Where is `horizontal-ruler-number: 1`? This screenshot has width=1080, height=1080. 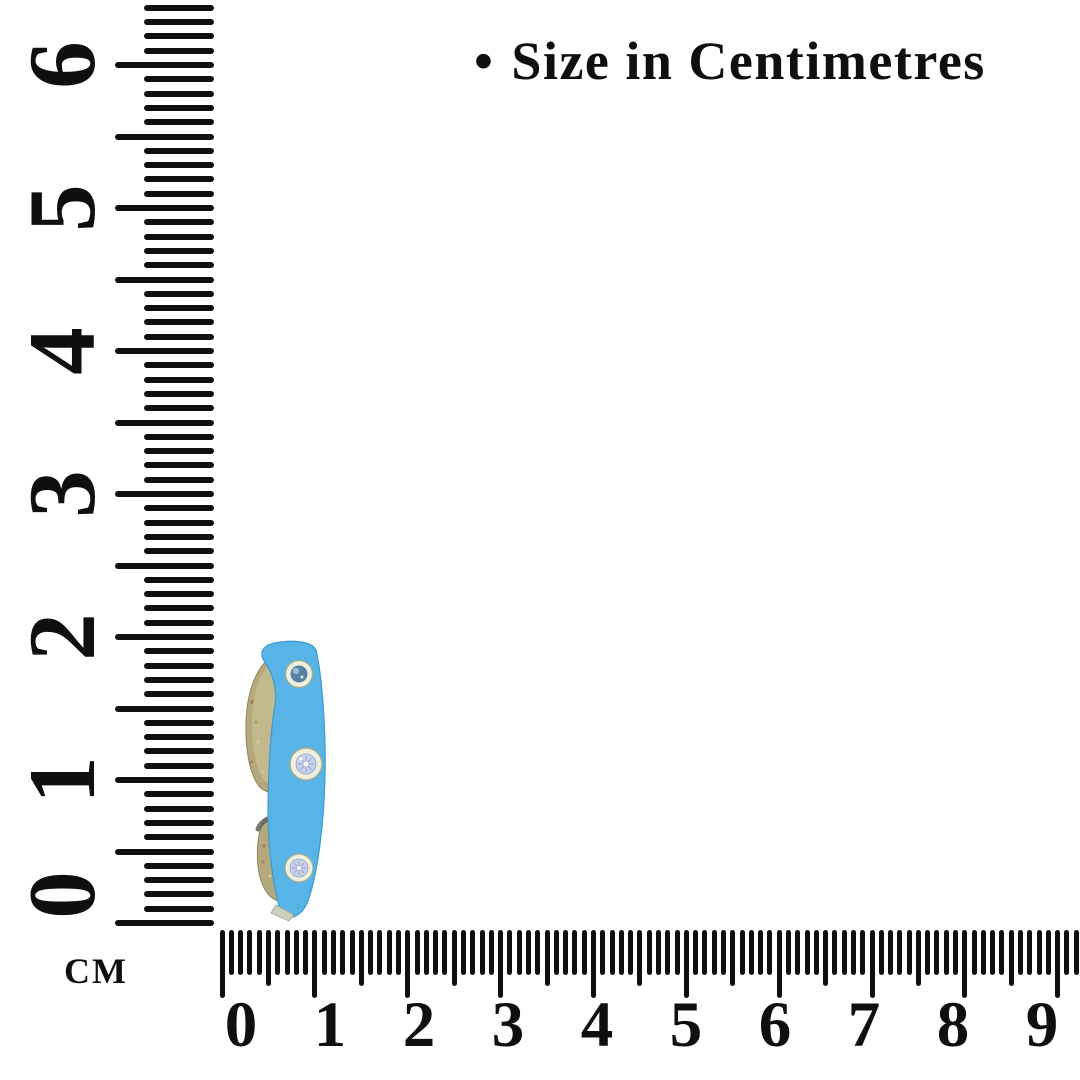
horizontal-ruler-number: 1 is located at coordinates (330, 1025).